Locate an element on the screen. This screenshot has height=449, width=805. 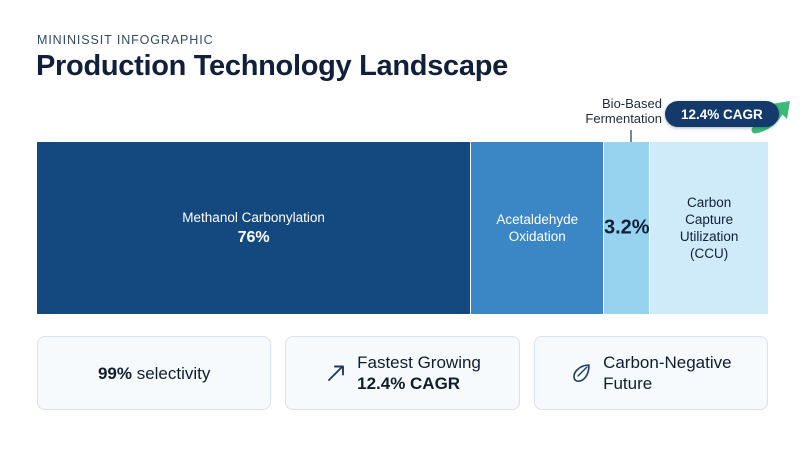
bar-segment-2: Acetaldehyde Oxidation is located at coordinates (538, 228).